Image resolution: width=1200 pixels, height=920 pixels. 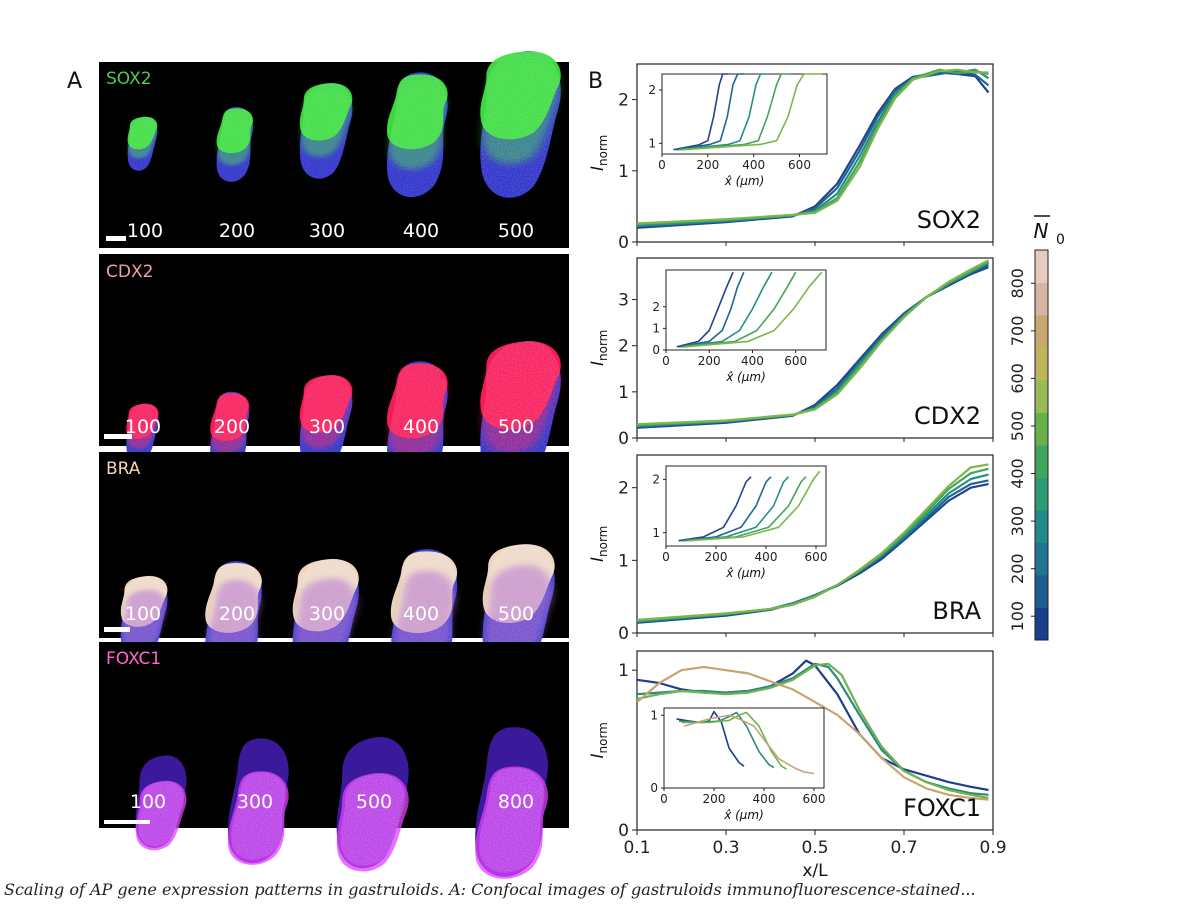 I want to click on x-tick-label: 0.9, so click(x=992, y=848).